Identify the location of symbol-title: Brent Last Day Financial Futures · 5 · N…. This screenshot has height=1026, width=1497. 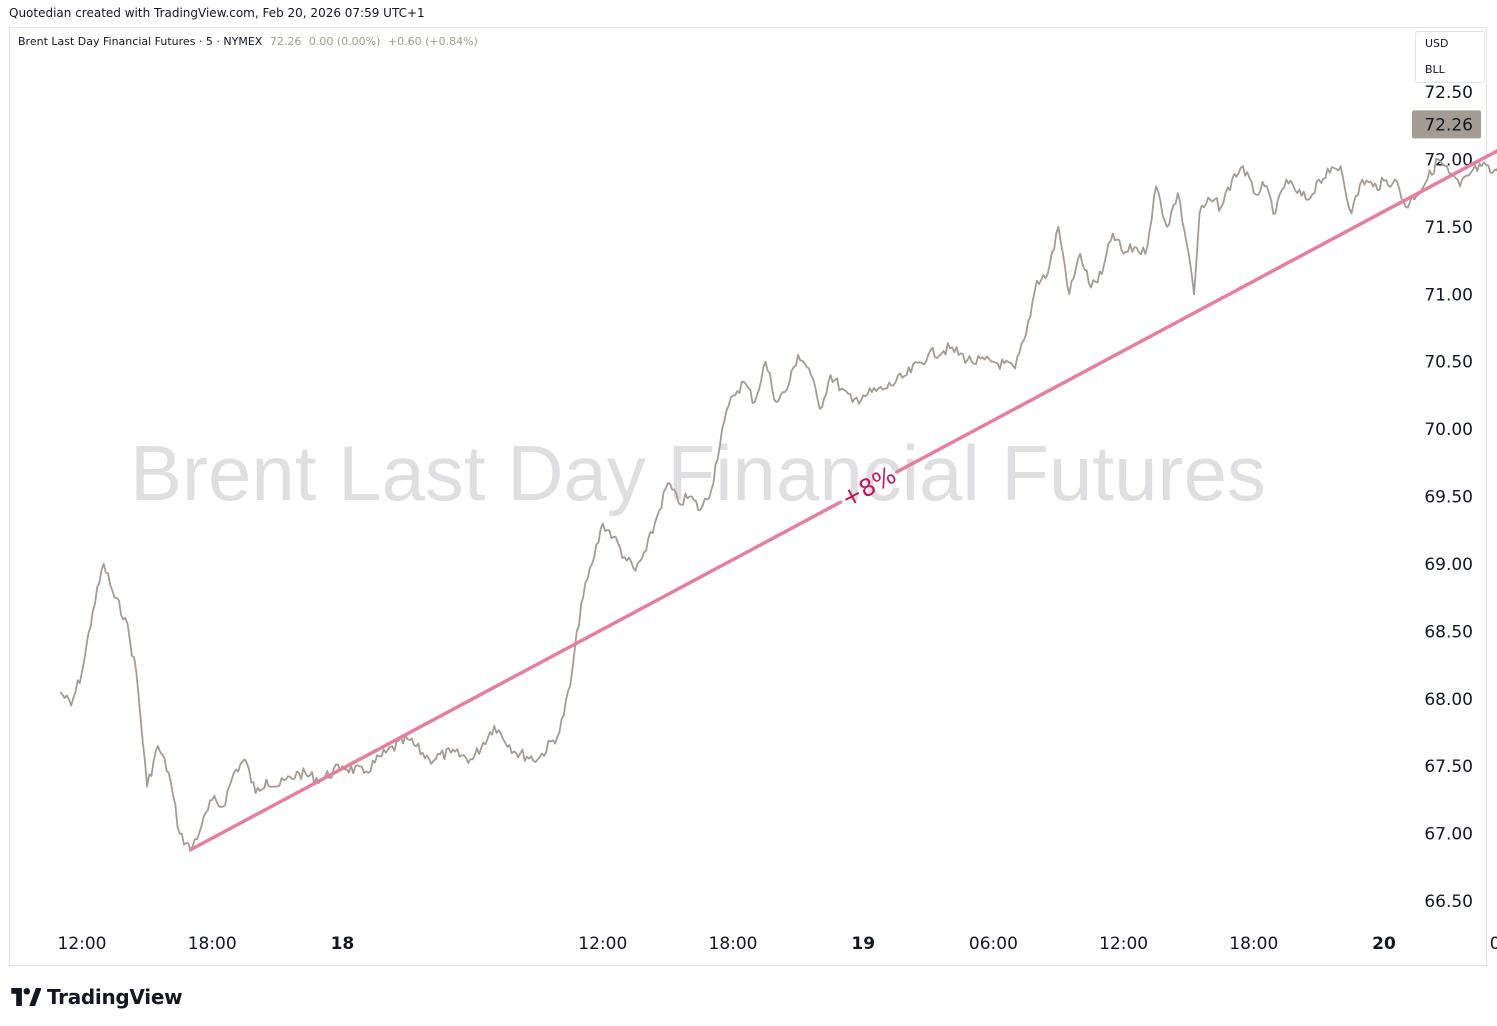
(140, 41).